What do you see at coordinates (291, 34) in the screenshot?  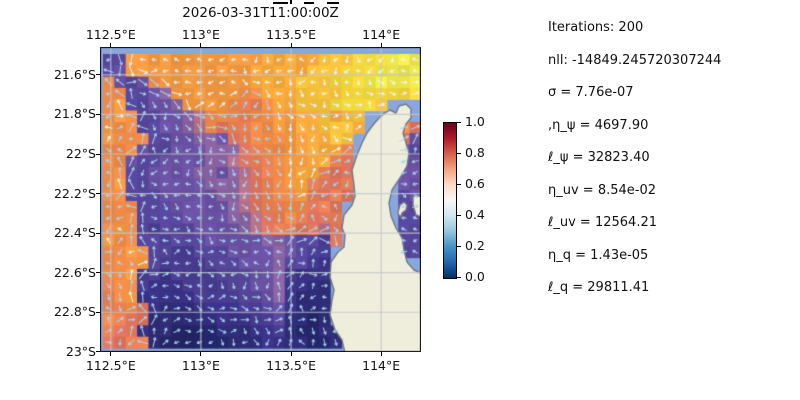 I see `x-axis-tick-label-top: 113.5°E` at bounding box center [291, 34].